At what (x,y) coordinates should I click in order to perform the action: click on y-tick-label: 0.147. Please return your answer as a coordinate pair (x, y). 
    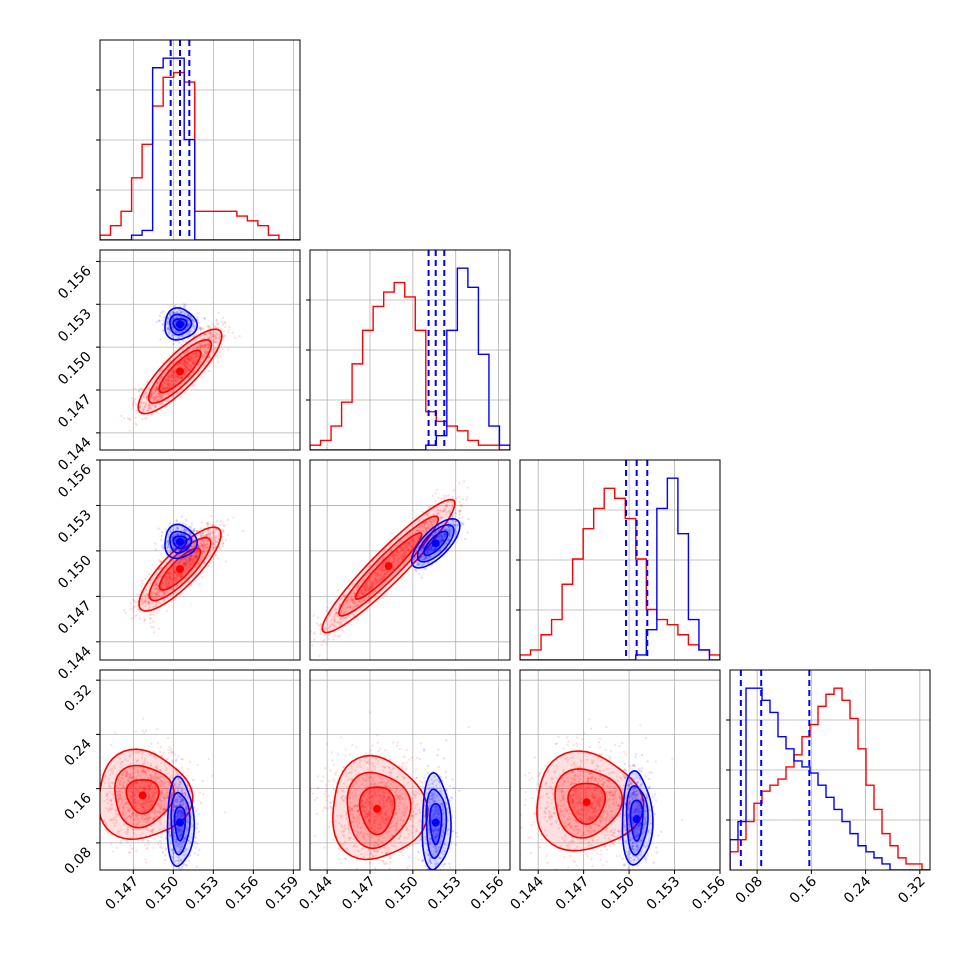
    Looking at the image, I should click on (75, 412).